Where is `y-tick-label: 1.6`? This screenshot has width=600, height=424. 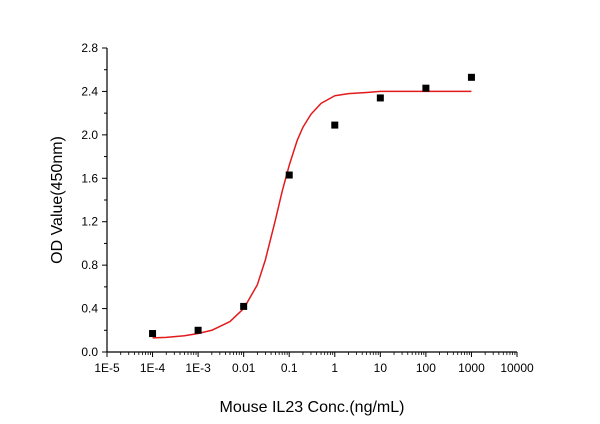
y-tick-label: 1.6 is located at coordinates (89, 178).